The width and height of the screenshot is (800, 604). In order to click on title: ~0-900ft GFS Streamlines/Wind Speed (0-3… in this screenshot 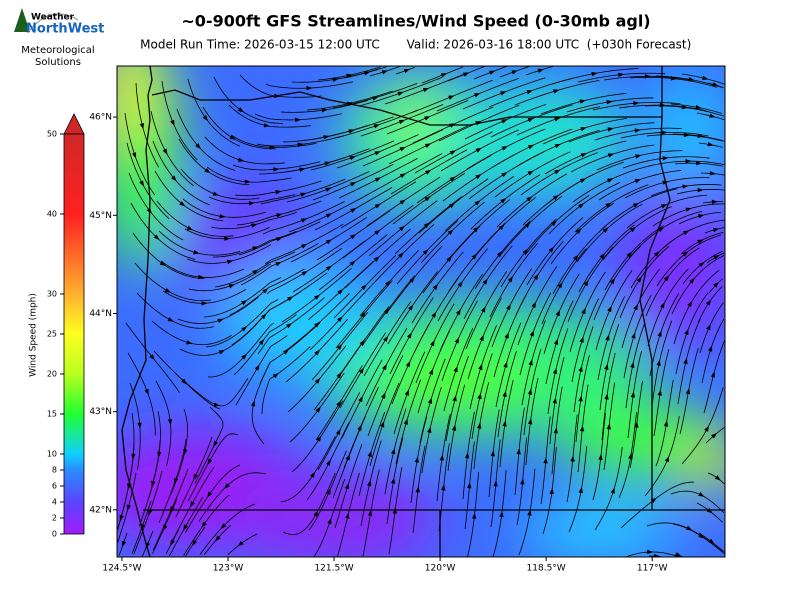, I will do `click(415, 21)`.